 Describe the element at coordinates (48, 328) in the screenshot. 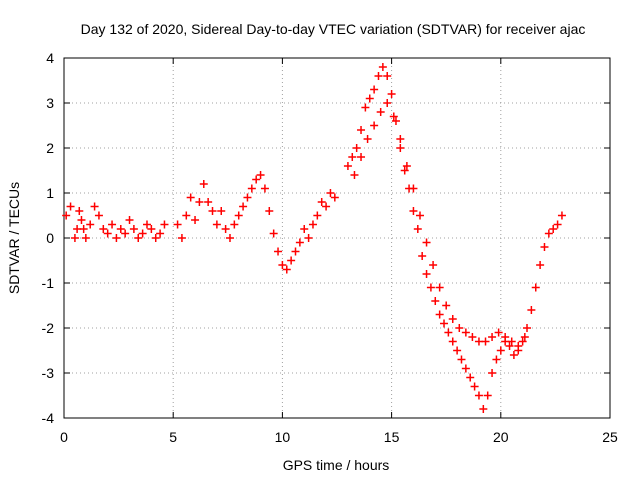

I see `y-tick-label: -2` at that location.